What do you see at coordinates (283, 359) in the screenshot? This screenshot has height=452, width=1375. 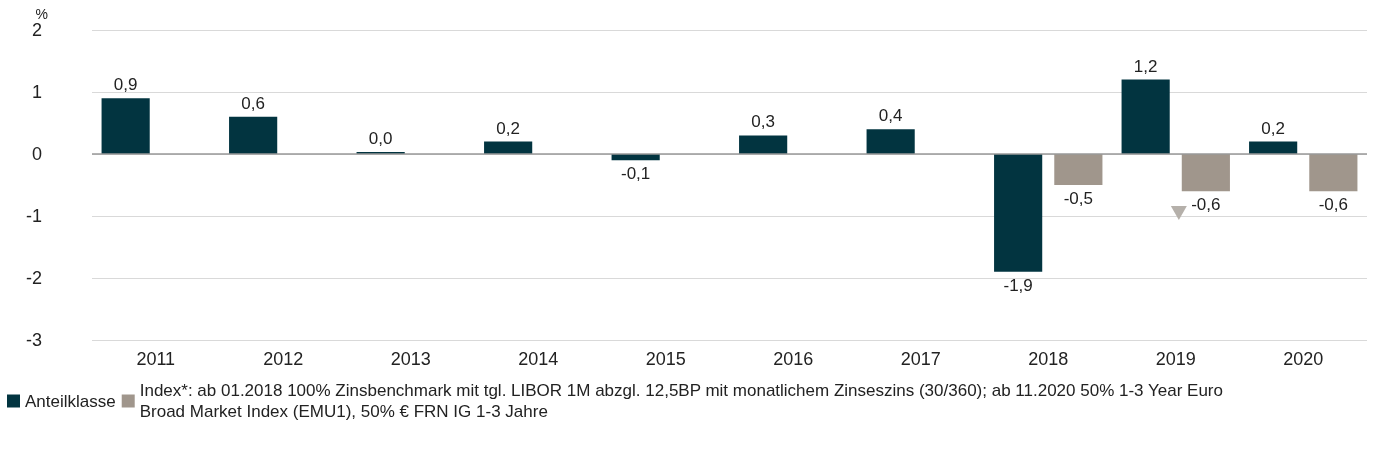 I see `x-tick-label: 2012` at bounding box center [283, 359].